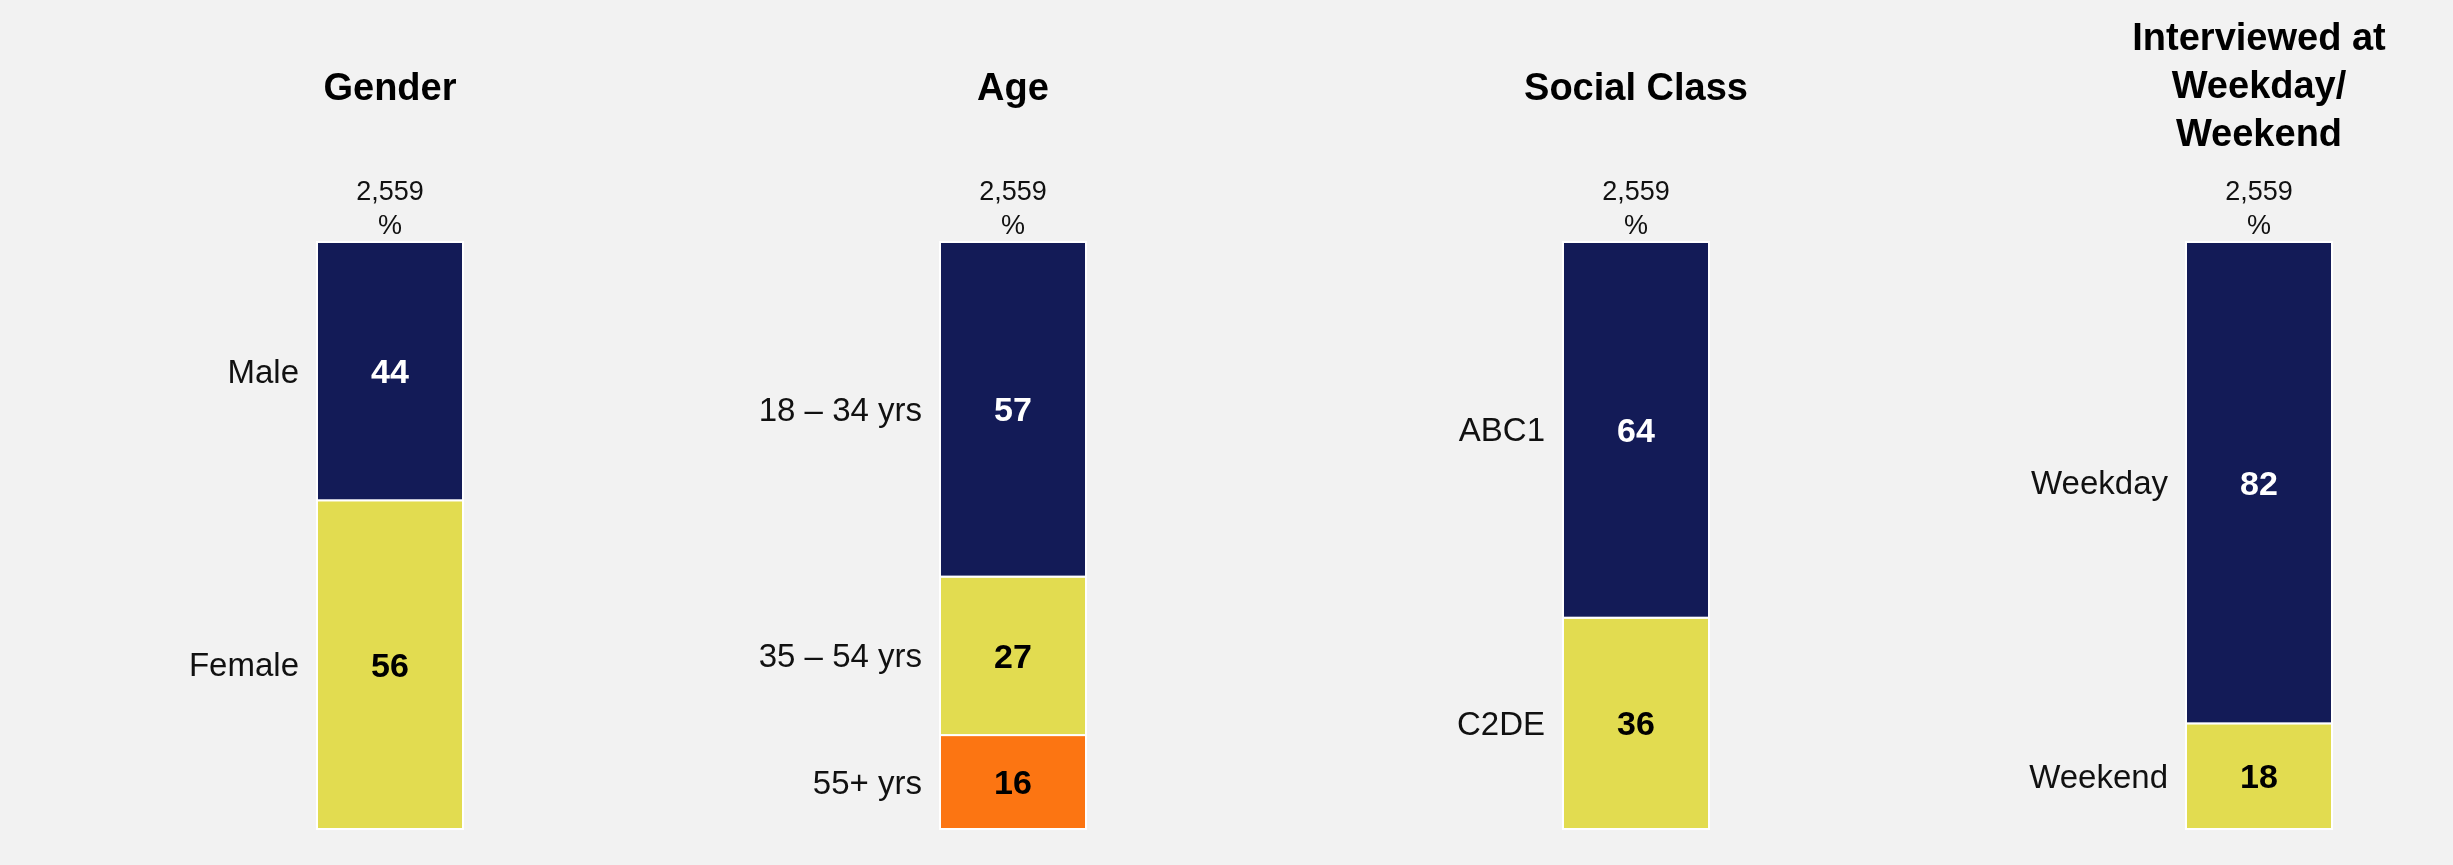 The height and width of the screenshot is (865, 2453). What do you see at coordinates (2259, 482) in the screenshot?
I see `data-label: 82` at bounding box center [2259, 482].